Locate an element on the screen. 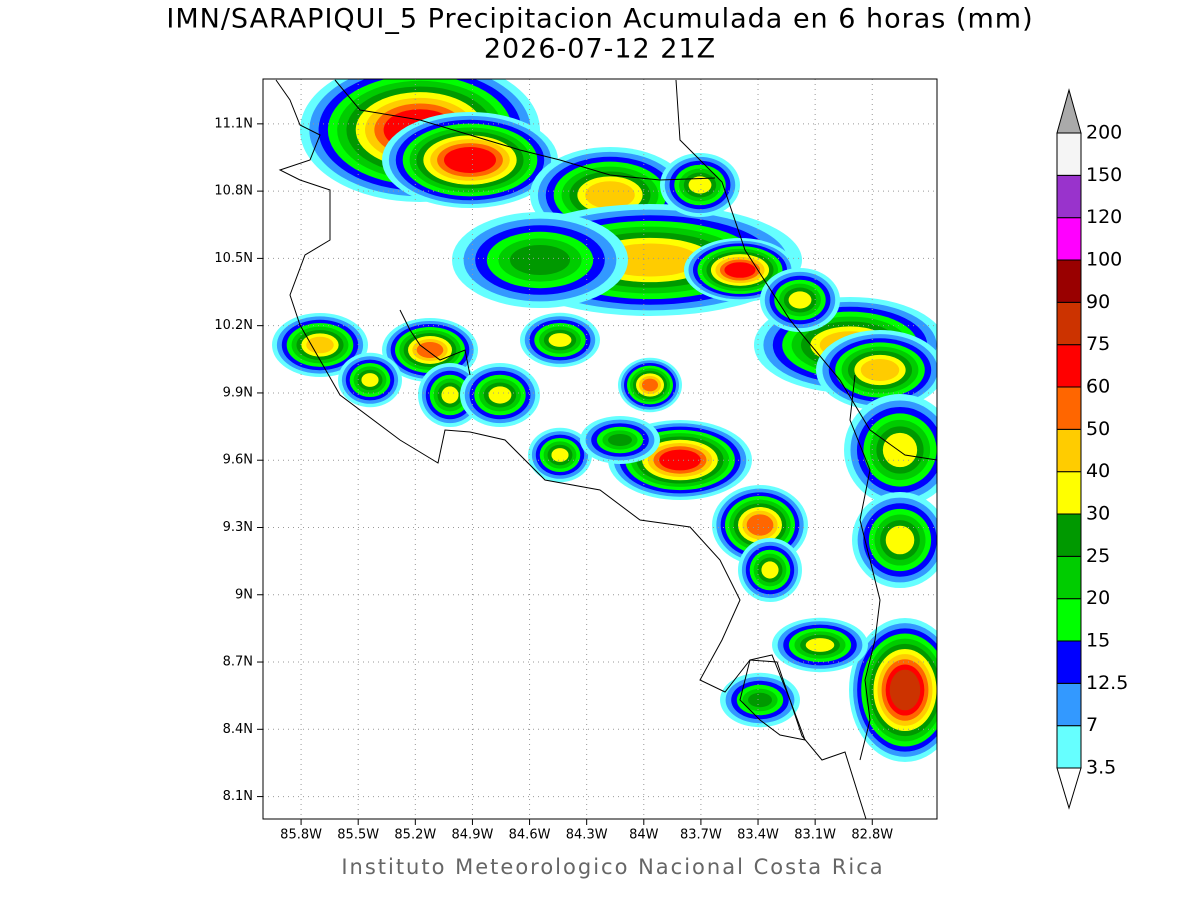 The height and width of the screenshot is (900, 1200). peninsula is located at coordinates (772, 697).